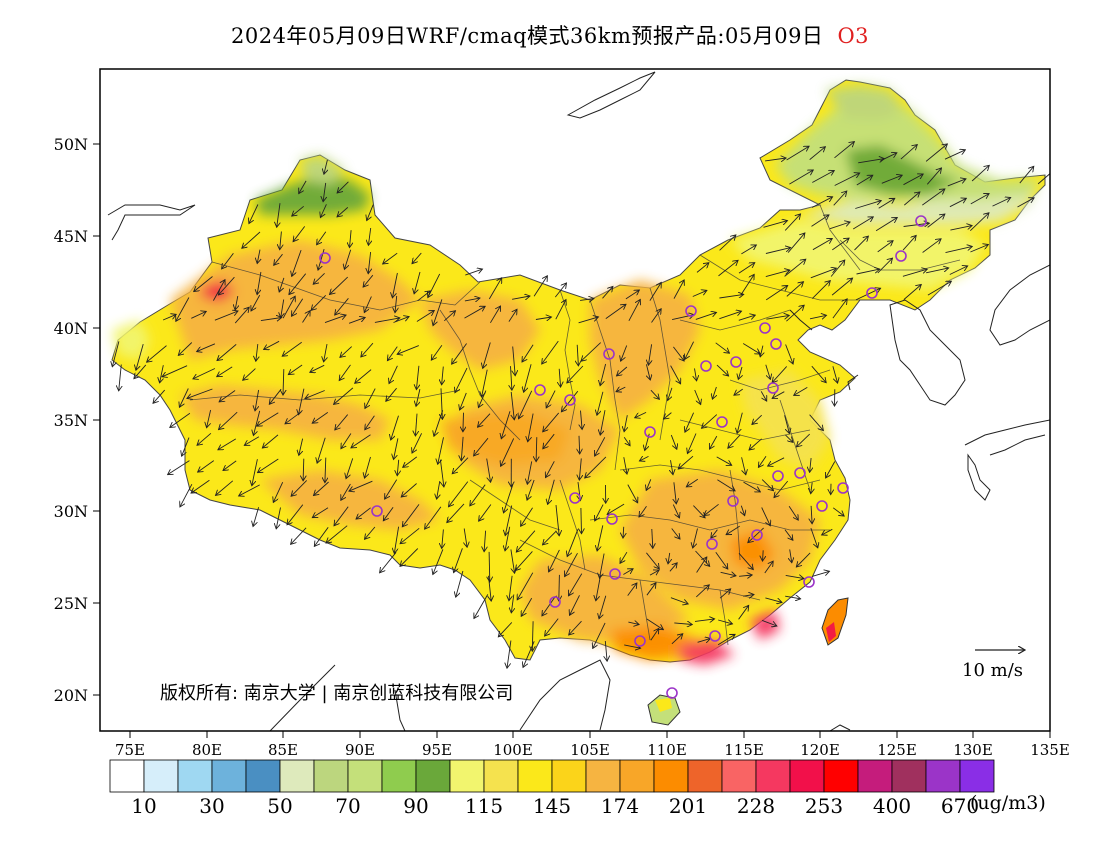 The height and width of the screenshot is (850, 1100). I want to click on longitude-label: 110E, so click(667, 750).